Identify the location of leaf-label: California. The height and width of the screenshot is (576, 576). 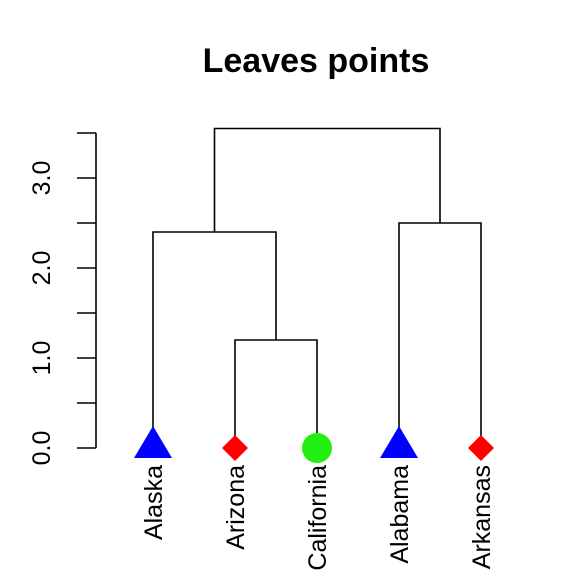
(318, 518).